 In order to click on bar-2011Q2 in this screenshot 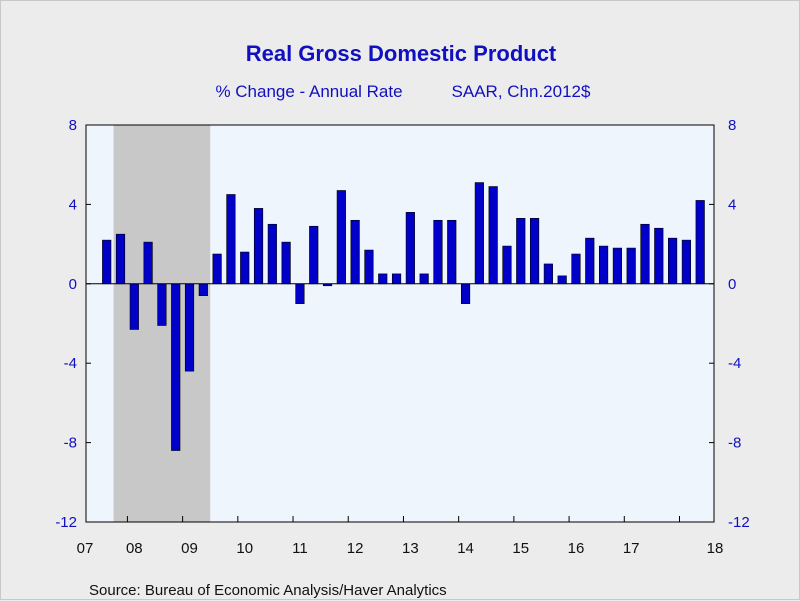, I will do `click(314, 255)`.